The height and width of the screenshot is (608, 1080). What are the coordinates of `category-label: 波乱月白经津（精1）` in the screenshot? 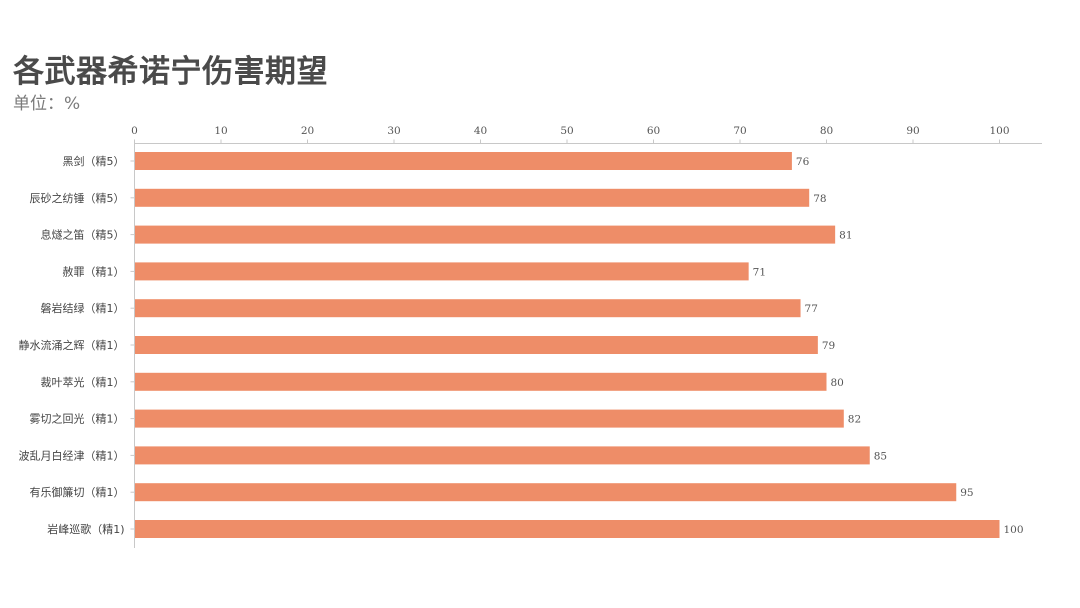 It's located at (72, 455).